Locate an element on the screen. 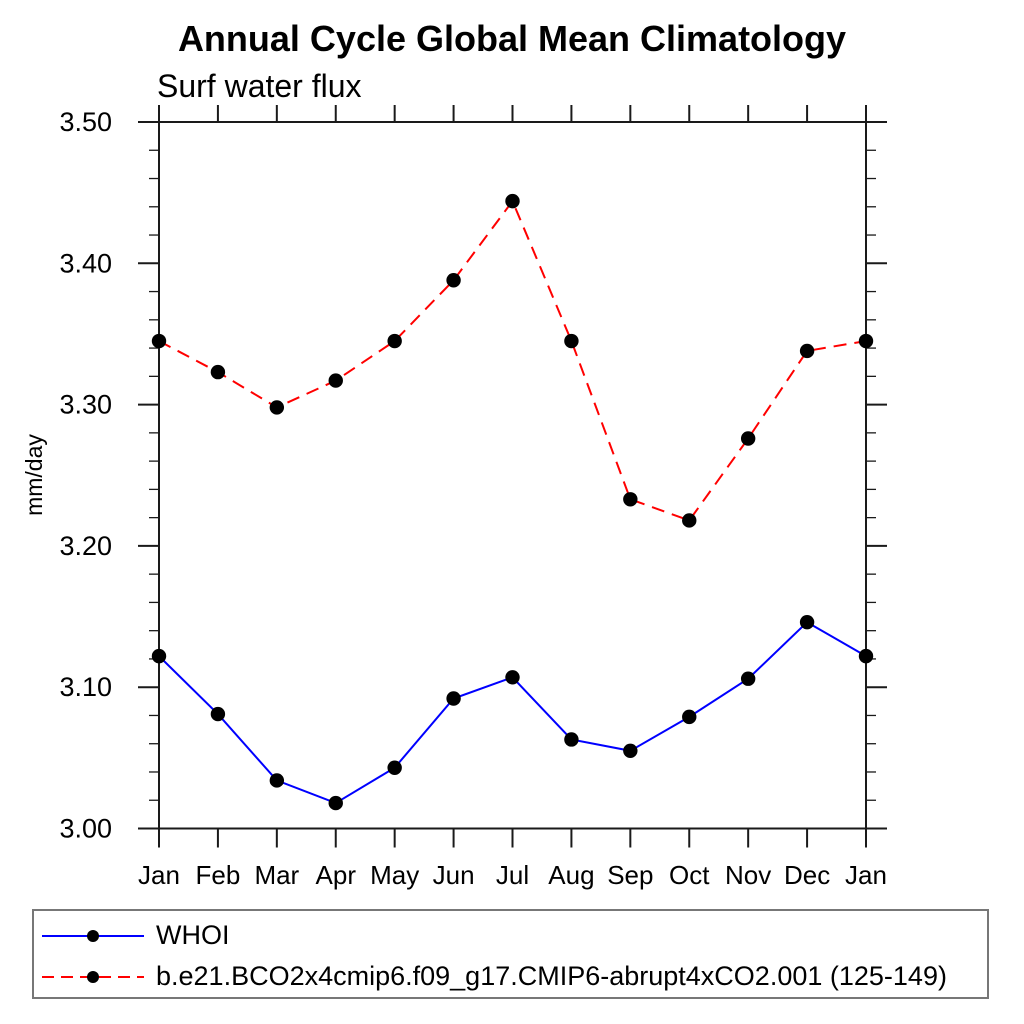 Image resolution: width=1024 pixels, height=1024 pixels. legend-line-sample-blue is located at coordinates (93, 935).